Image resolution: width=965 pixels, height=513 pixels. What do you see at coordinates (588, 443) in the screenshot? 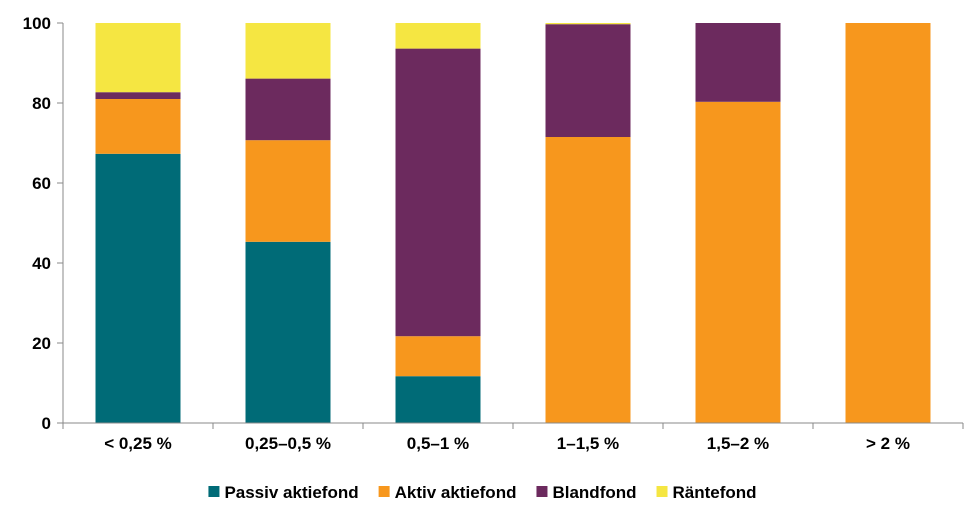
I see `x-category-label-4: 1–1,5 %` at bounding box center [588, 443].